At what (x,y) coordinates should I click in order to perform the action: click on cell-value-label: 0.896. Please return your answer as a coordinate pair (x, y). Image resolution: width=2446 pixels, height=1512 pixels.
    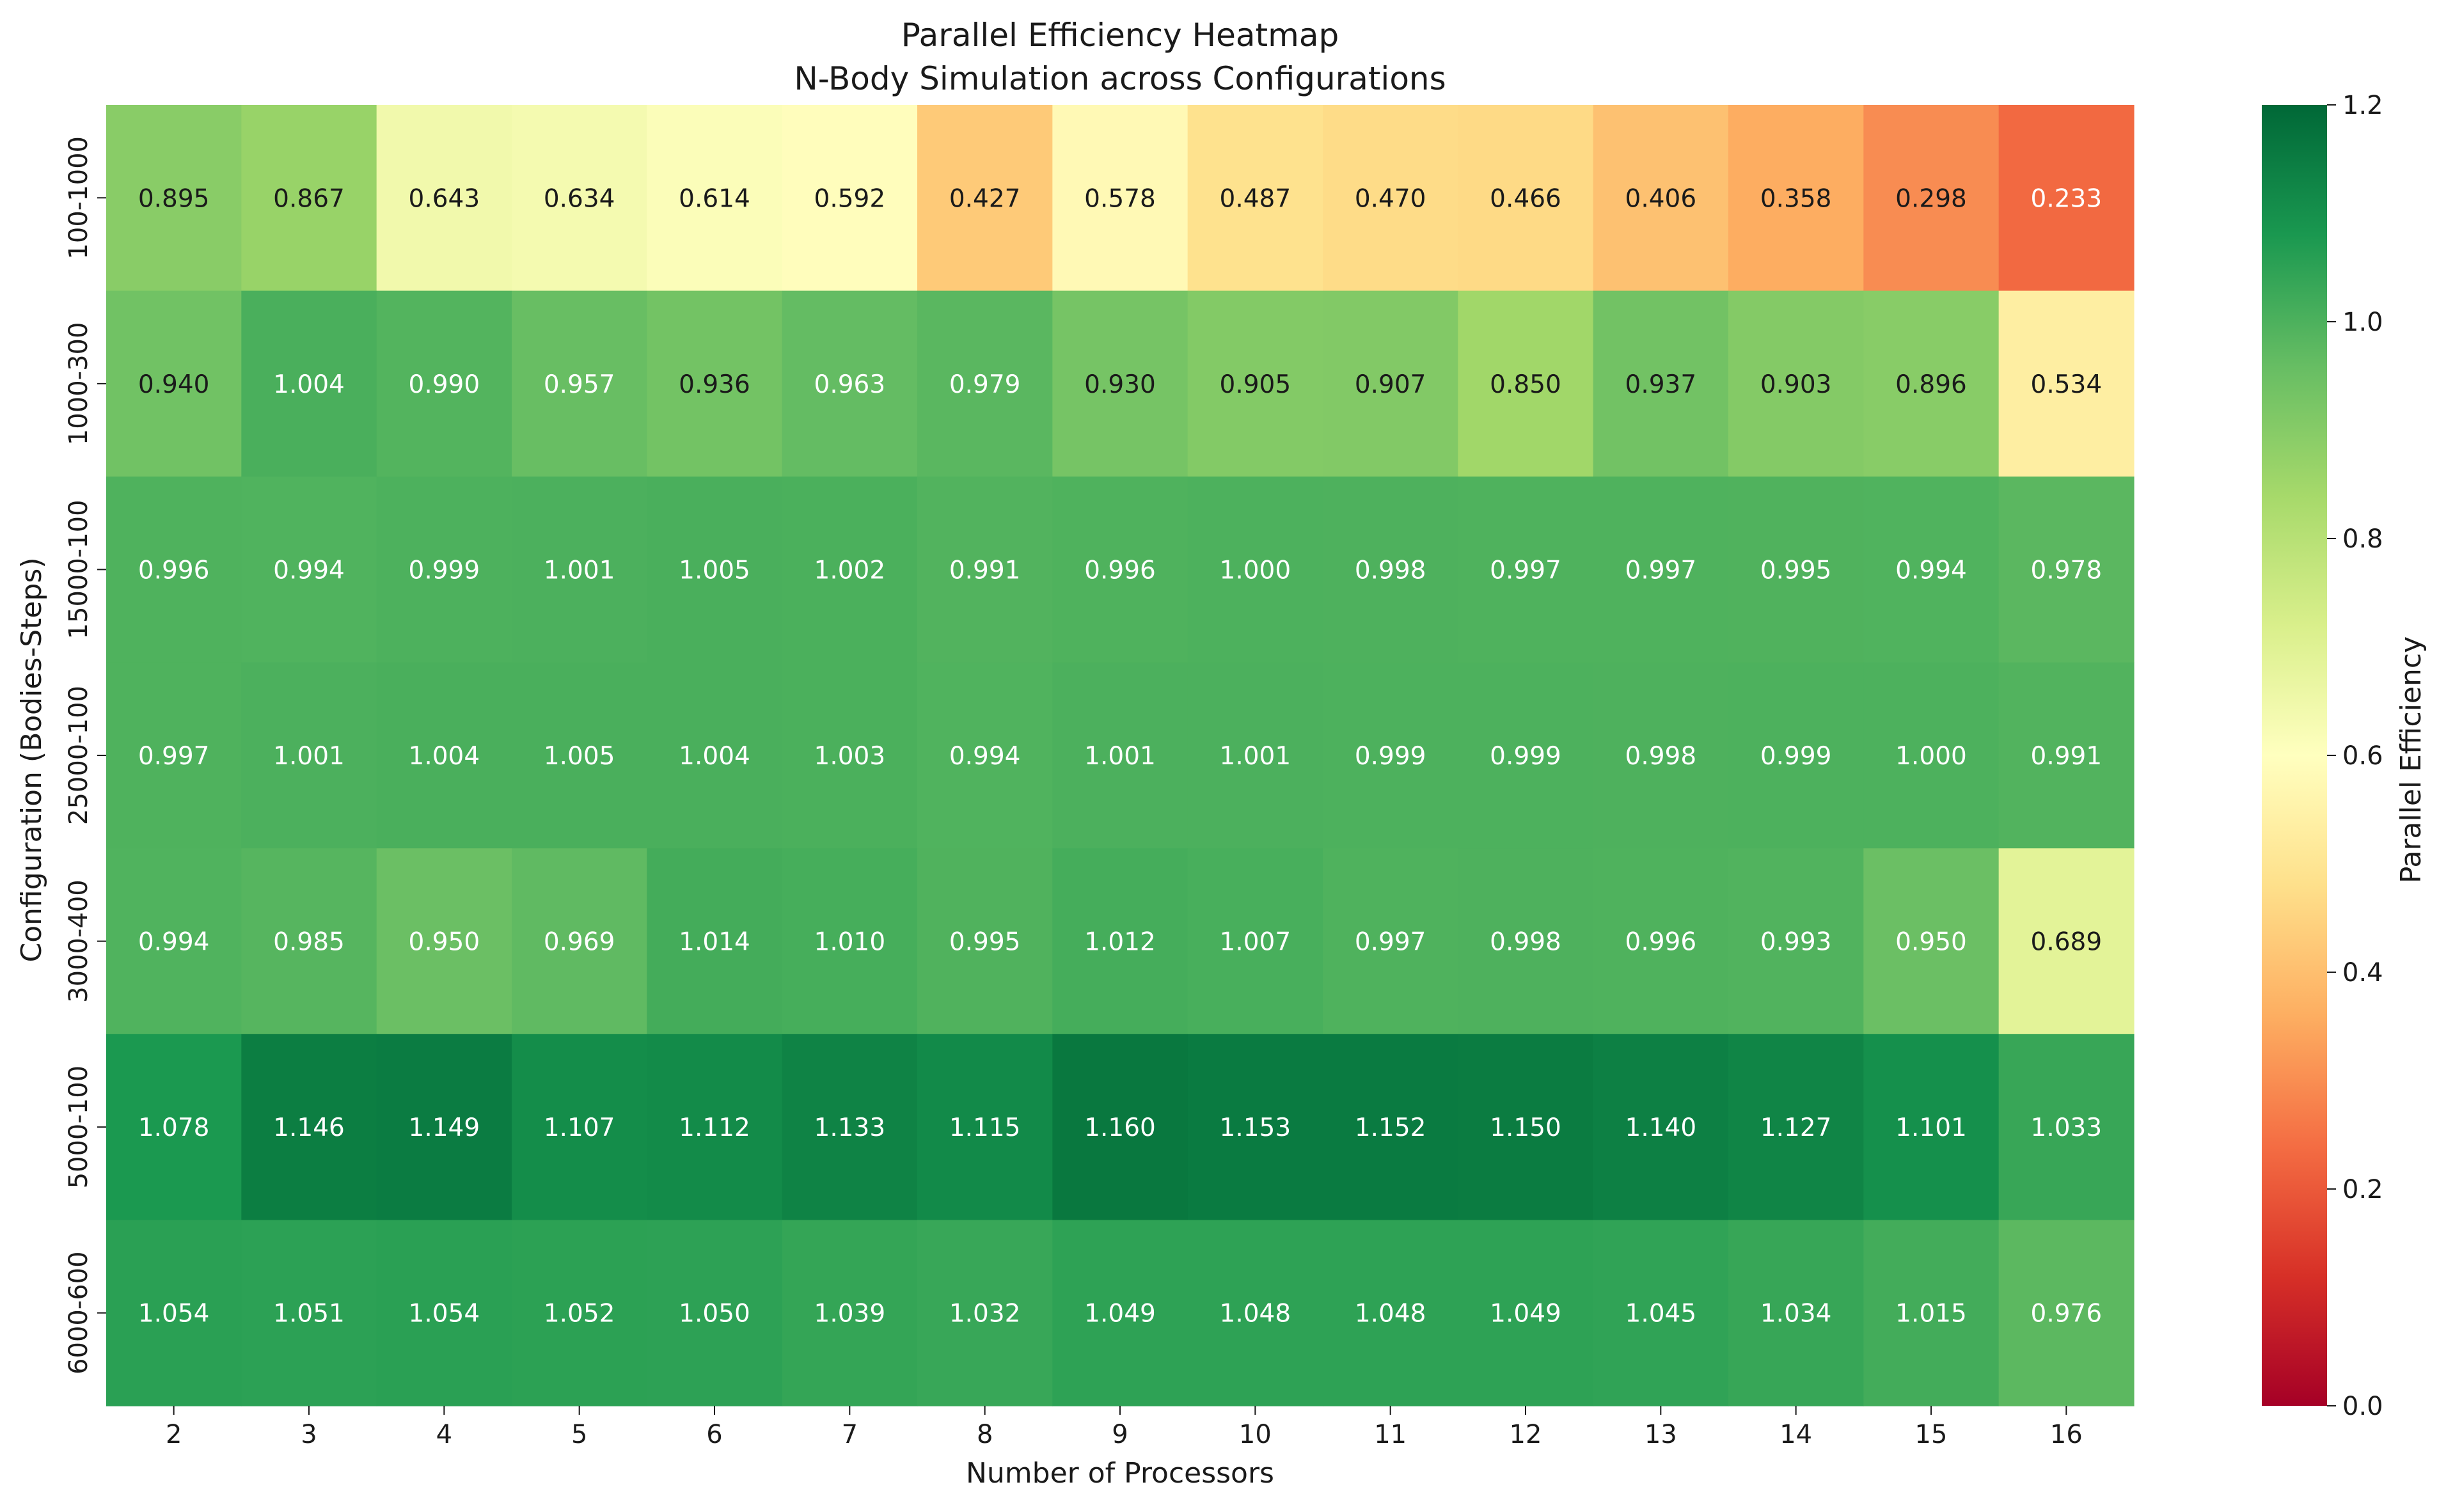
    Looking at the image, I should click on (1931, 385).